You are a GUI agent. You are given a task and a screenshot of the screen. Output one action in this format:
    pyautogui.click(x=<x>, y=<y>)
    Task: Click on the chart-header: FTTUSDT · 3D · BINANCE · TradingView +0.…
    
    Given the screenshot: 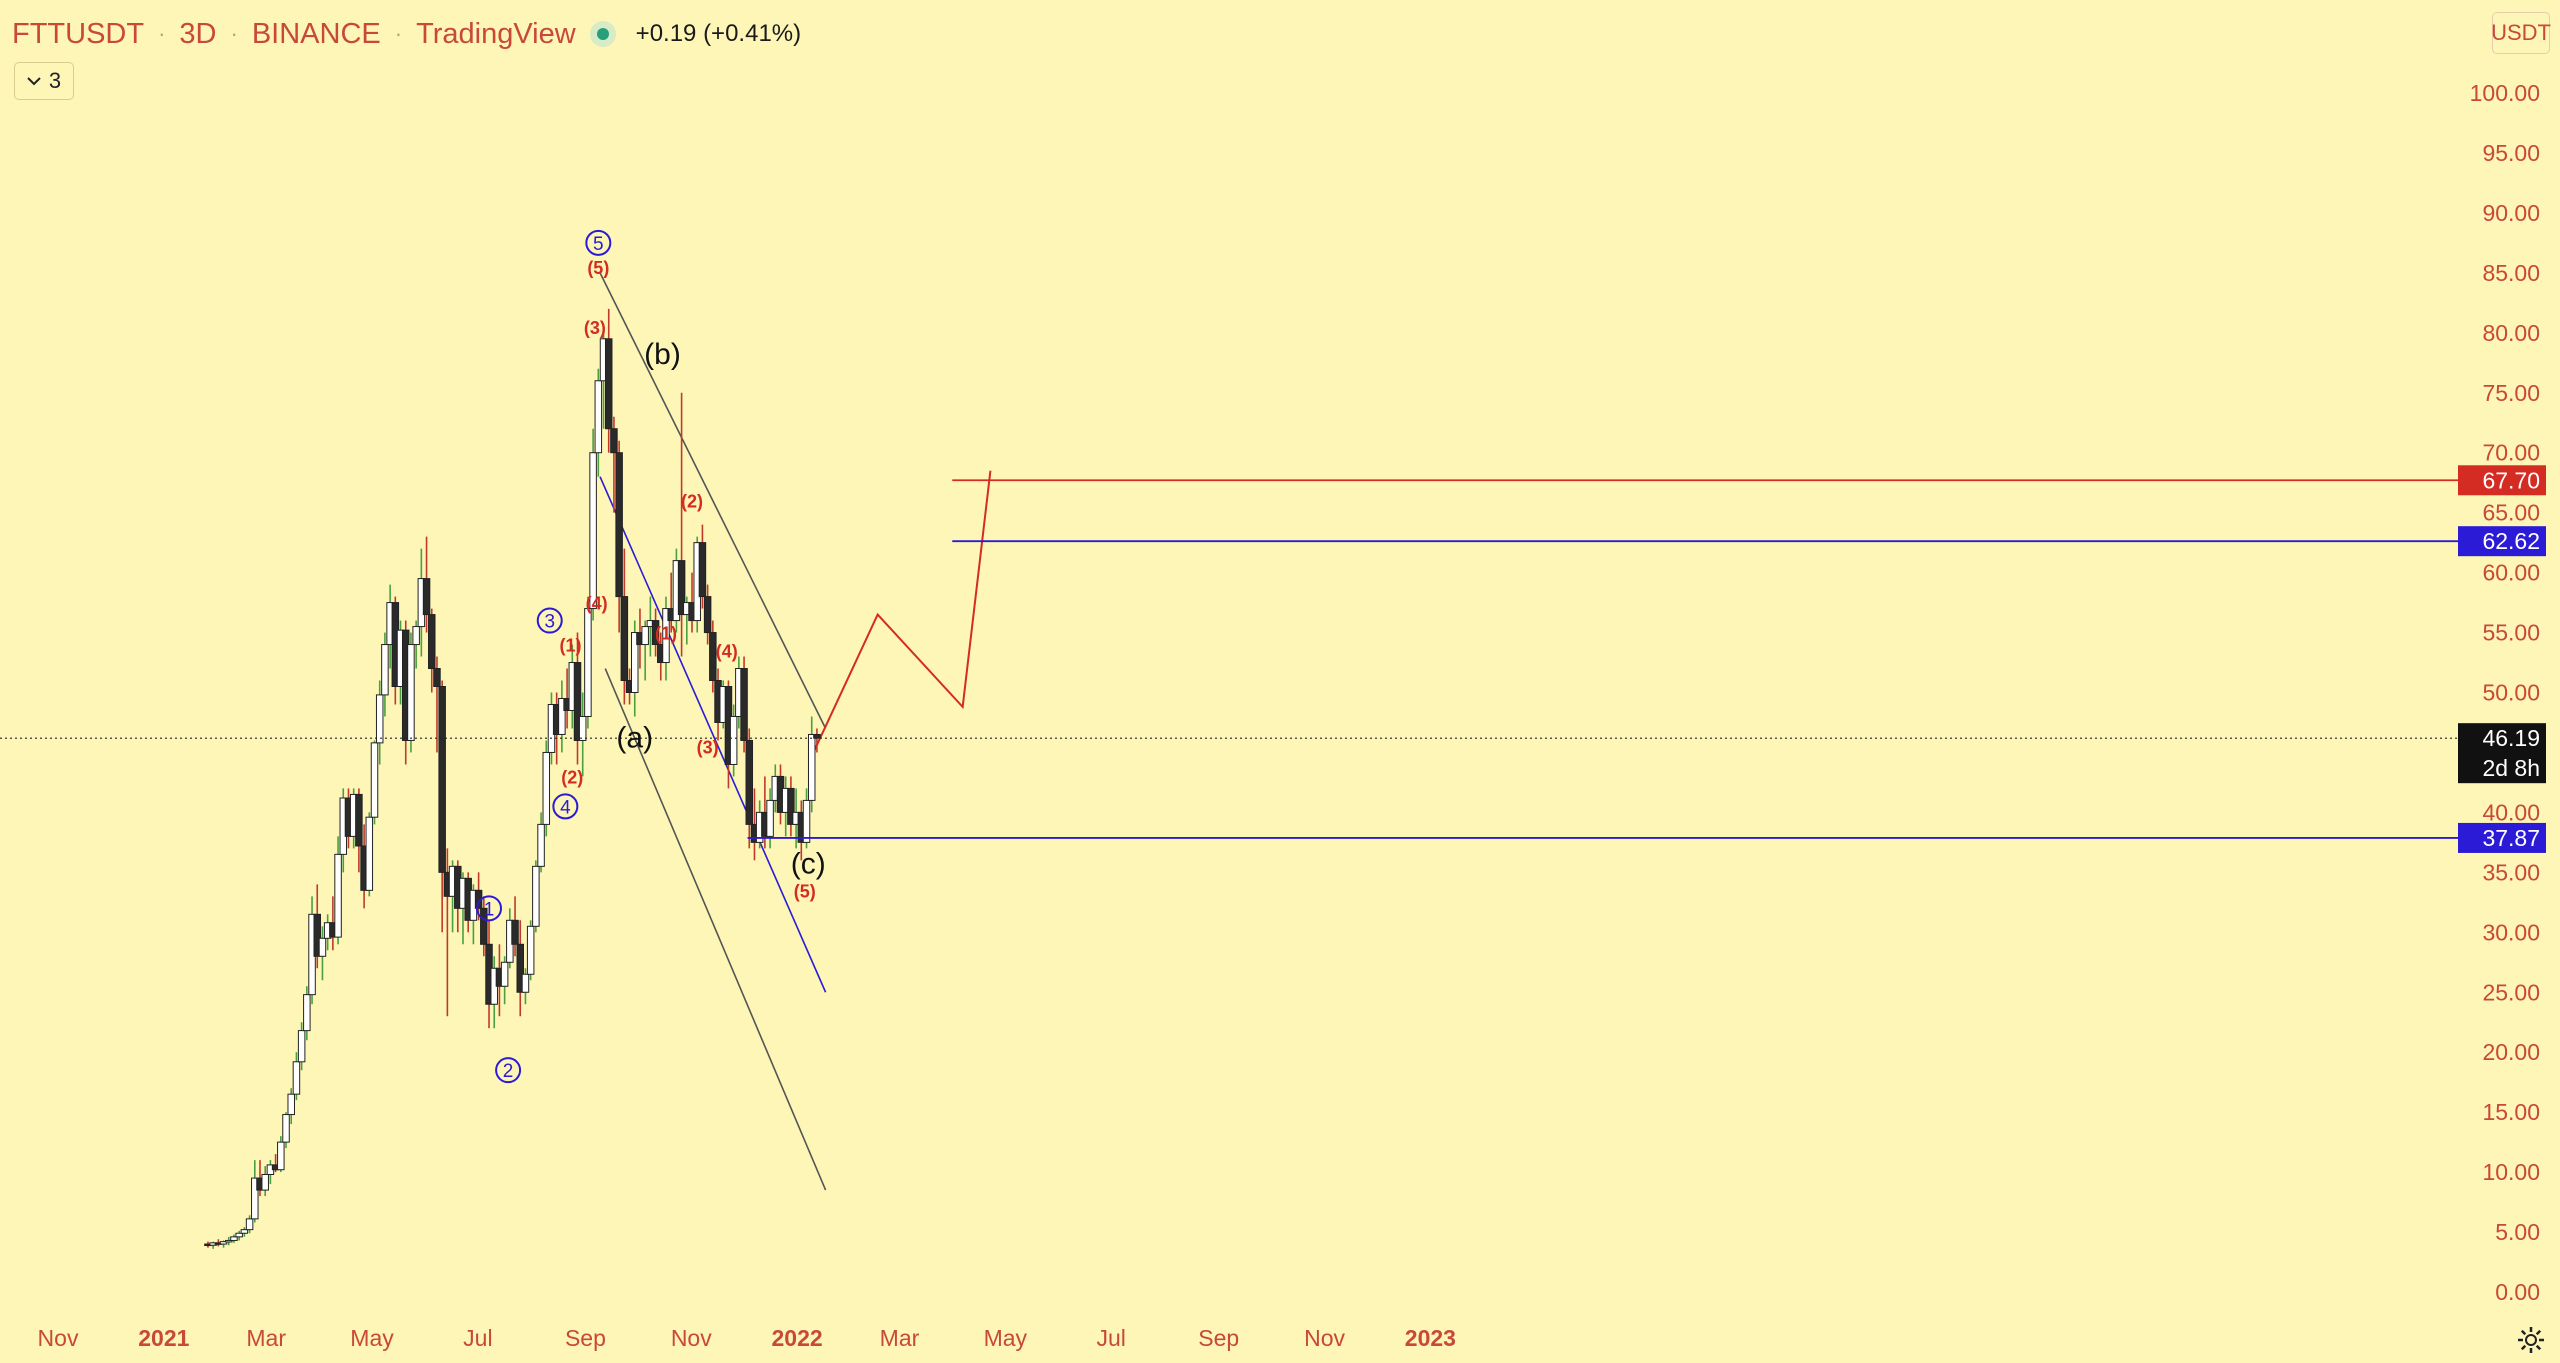 What is the action you would take?
    pyautogui.click(x=406, y=34)
    